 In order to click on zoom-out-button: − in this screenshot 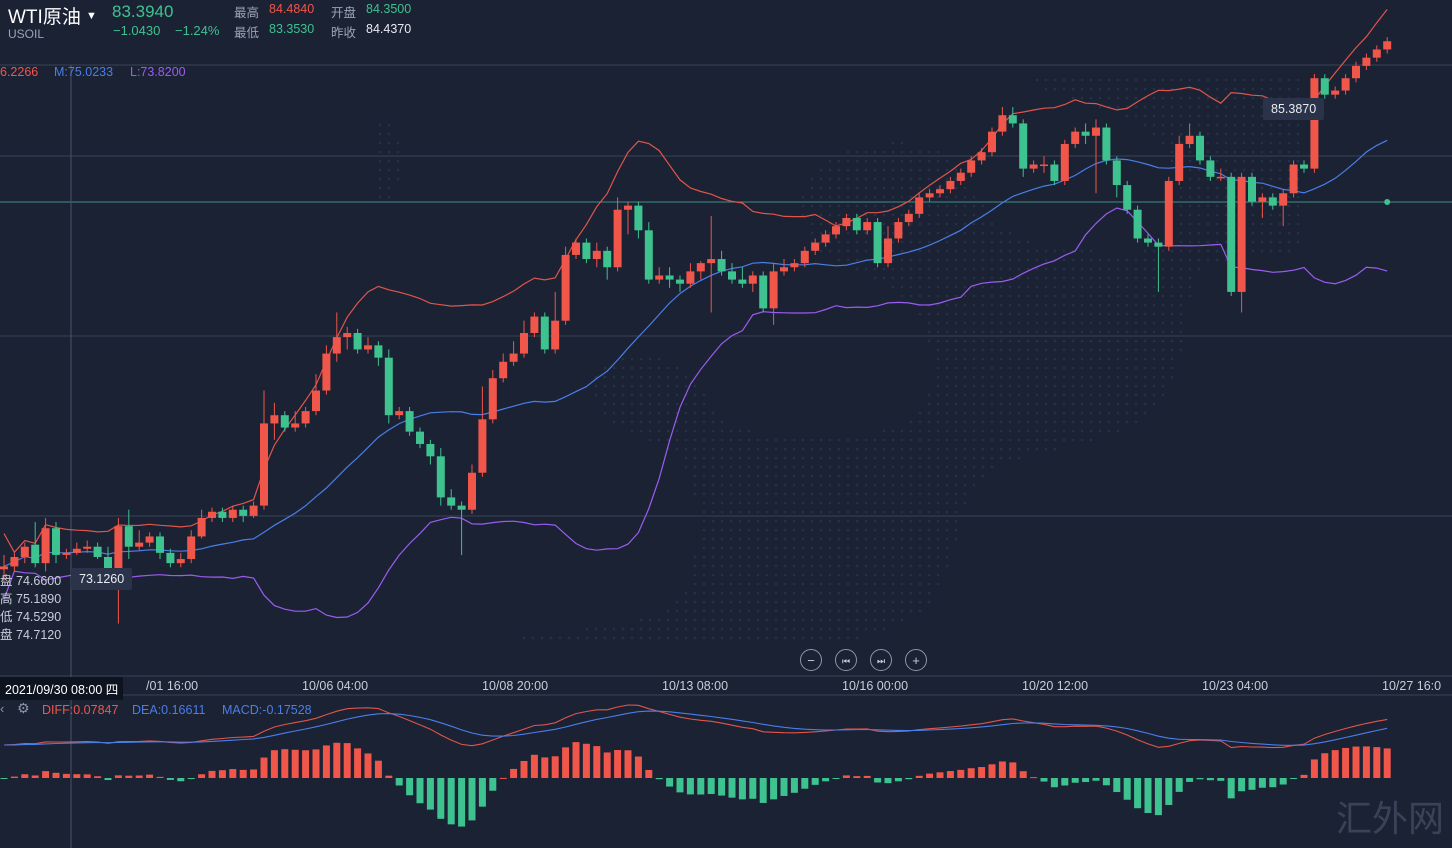, I will do `click(811, 660)`.